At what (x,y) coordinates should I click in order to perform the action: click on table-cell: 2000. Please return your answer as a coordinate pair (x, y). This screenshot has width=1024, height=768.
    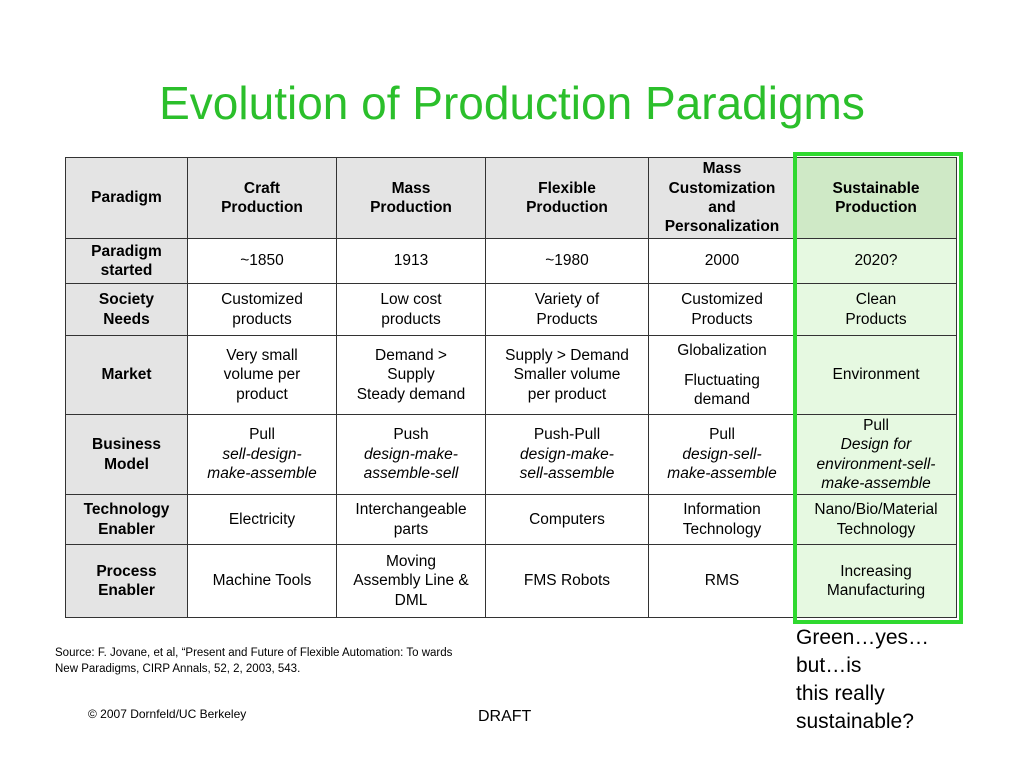
    Looking at the image, I should click on (722, 261).